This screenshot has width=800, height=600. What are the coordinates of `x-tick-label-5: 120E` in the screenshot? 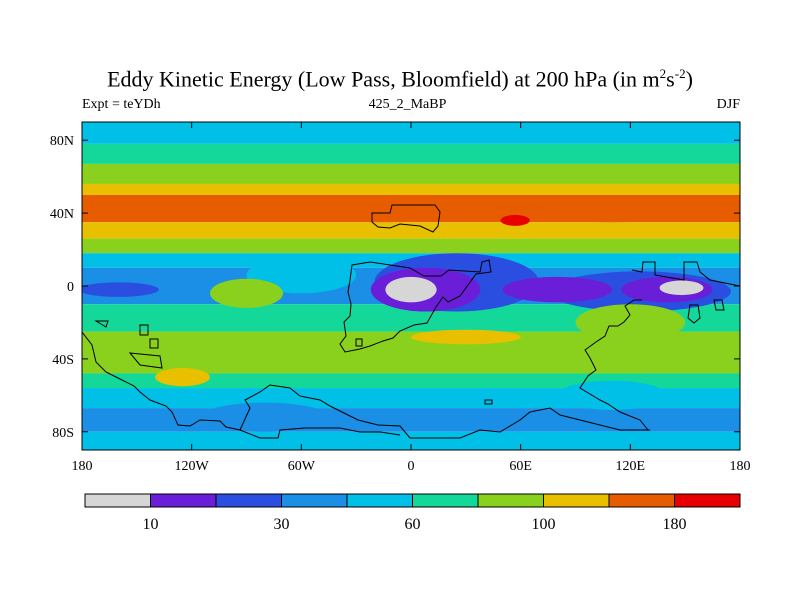 It's located at (631, 466).